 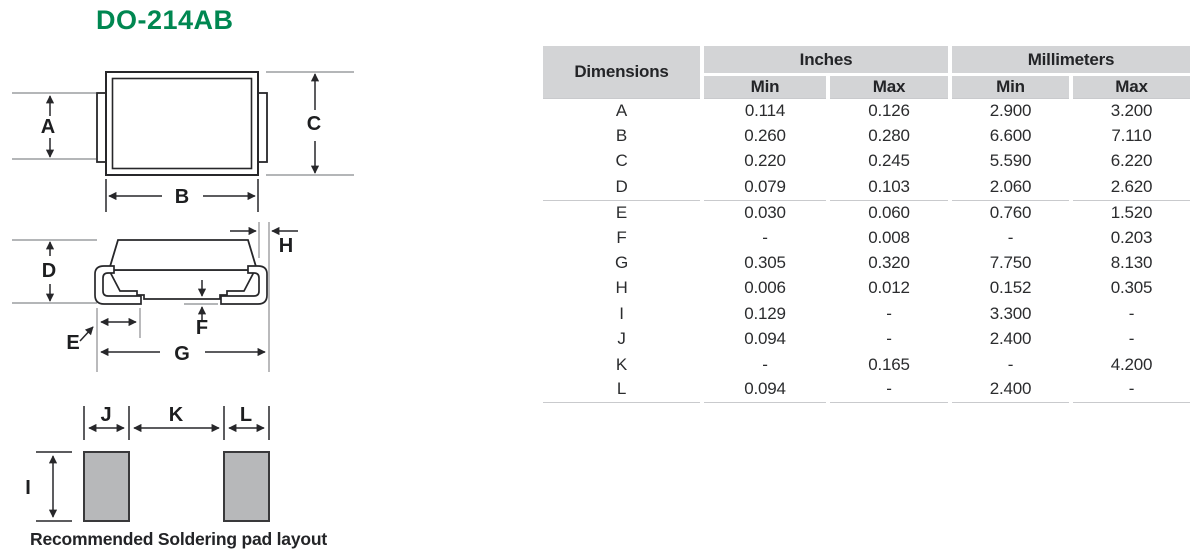 I want to click on dimension-value-cell: 0.203, so click(x=1131, y=237).